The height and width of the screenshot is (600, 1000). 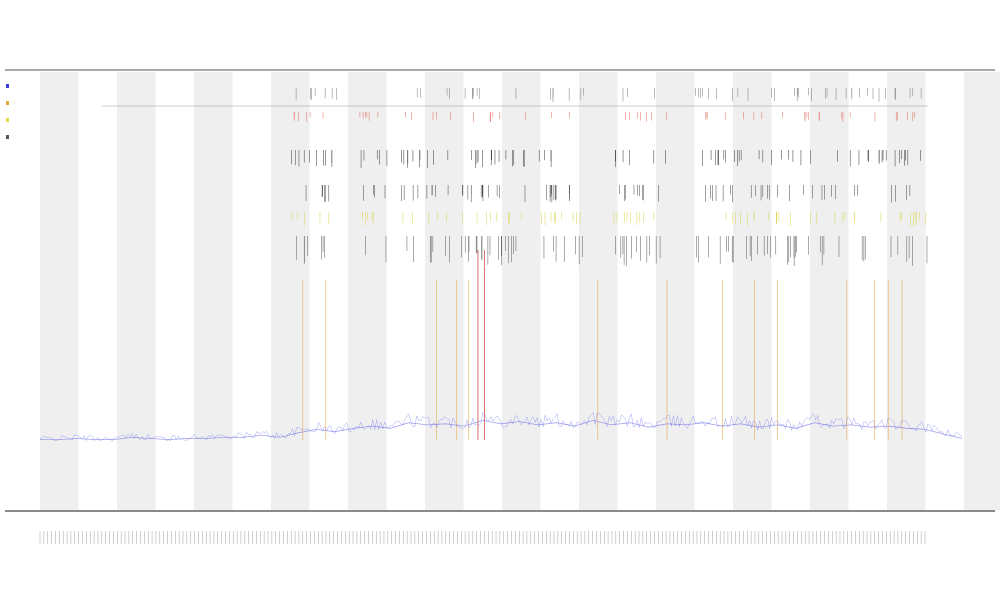 I want to click on series-line, so click(x=501, y=430).